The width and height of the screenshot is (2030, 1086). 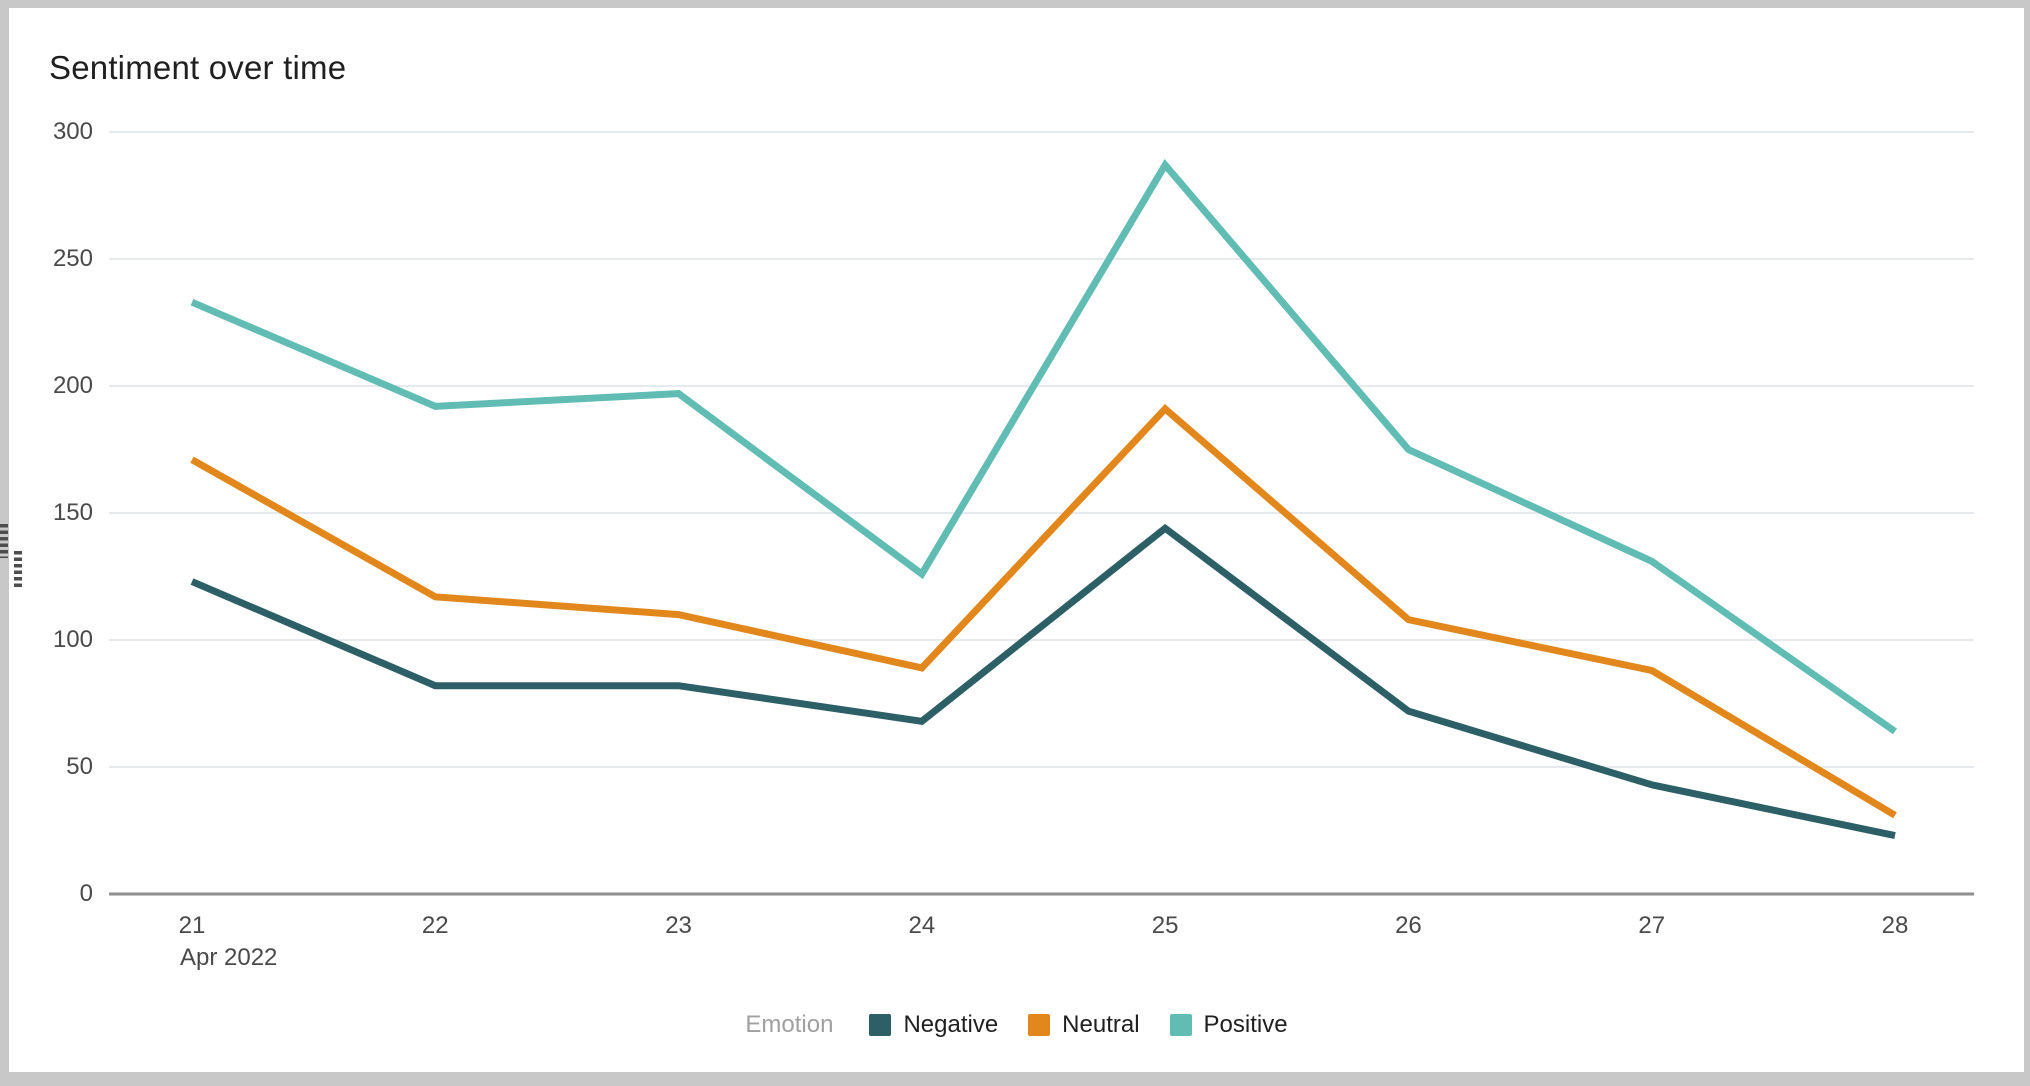 What do you see at coordinates (72, 639) in the screenshot?
I see `y-tick-label-100: 100` at bounding box center [72, 639].